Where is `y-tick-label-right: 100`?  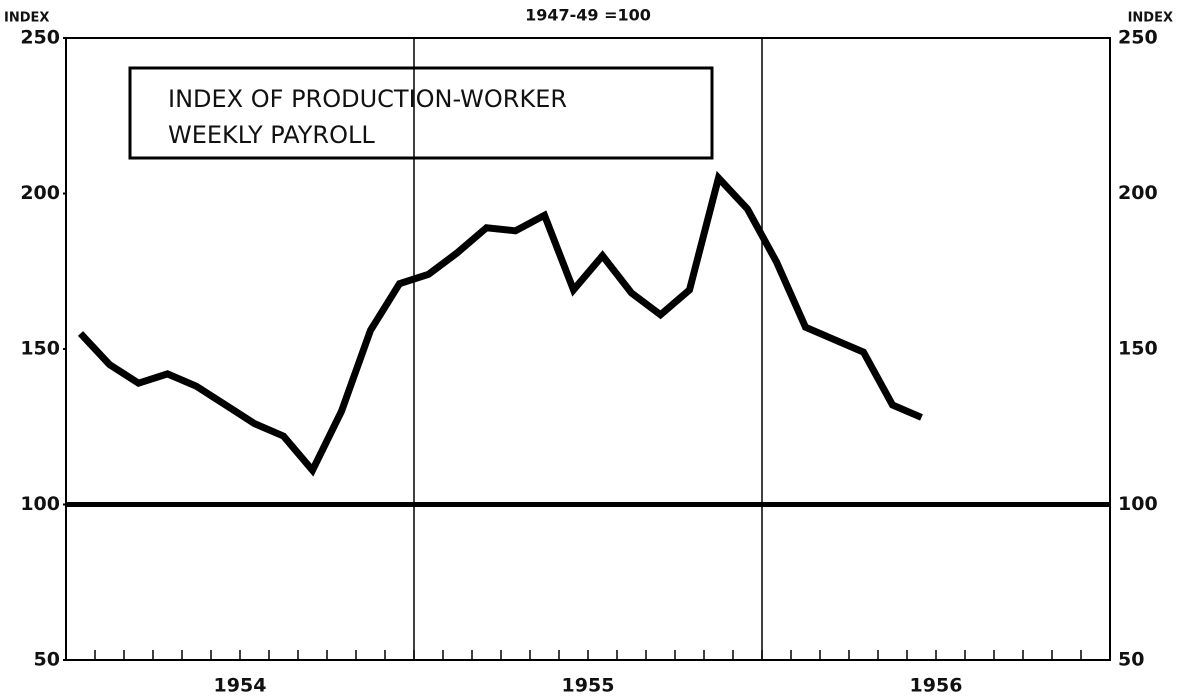 y-tick-label-right: 100 is located at coordinates (1138, 504).